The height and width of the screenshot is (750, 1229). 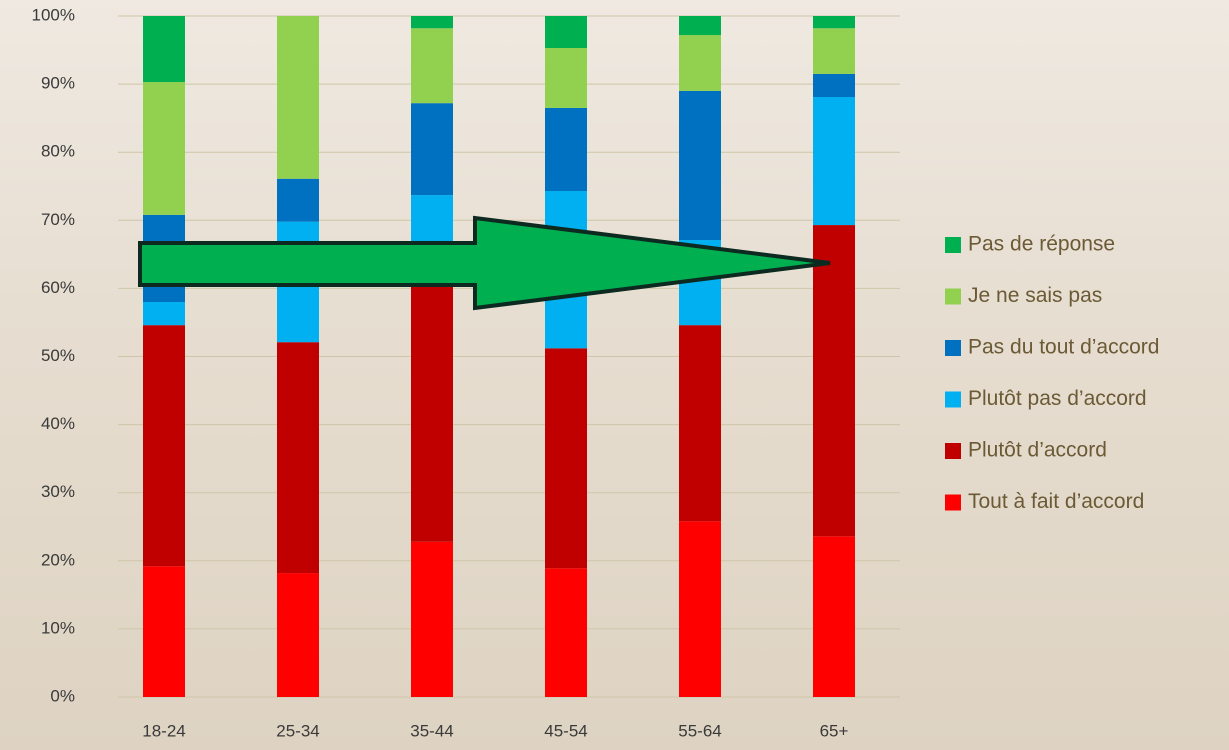 What do you see at coordinates (58, 355) in the screenshot?
I see `y-tick-label: 50%` at bounding box center [58, 355].